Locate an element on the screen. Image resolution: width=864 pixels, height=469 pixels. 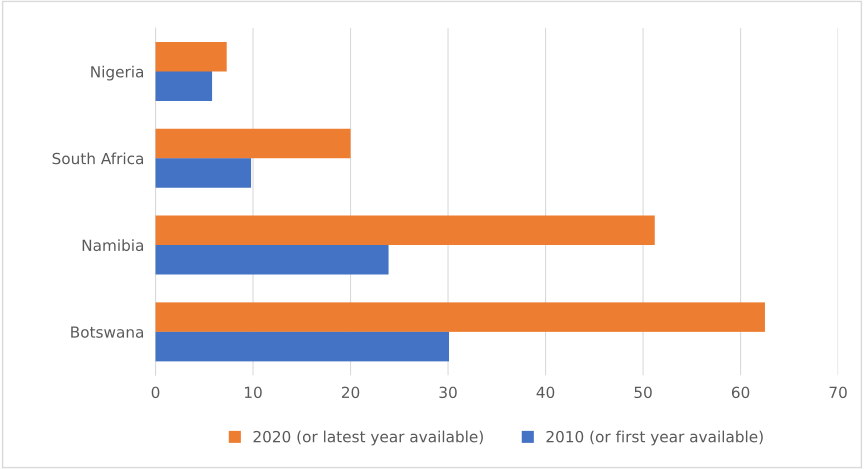
x-tick-label: 70 is located at coordinates (838, 392).